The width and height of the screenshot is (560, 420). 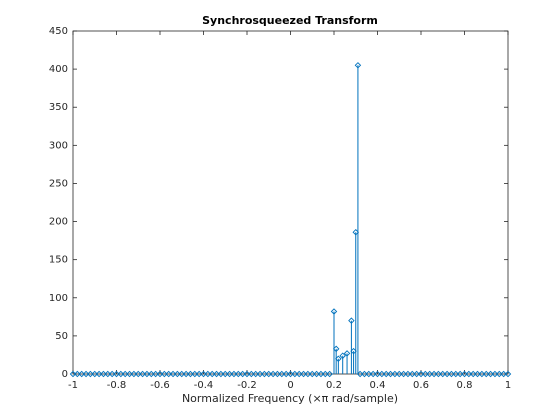 I want to click on x-tick-label: 0.6, so click(x=421, y=385).